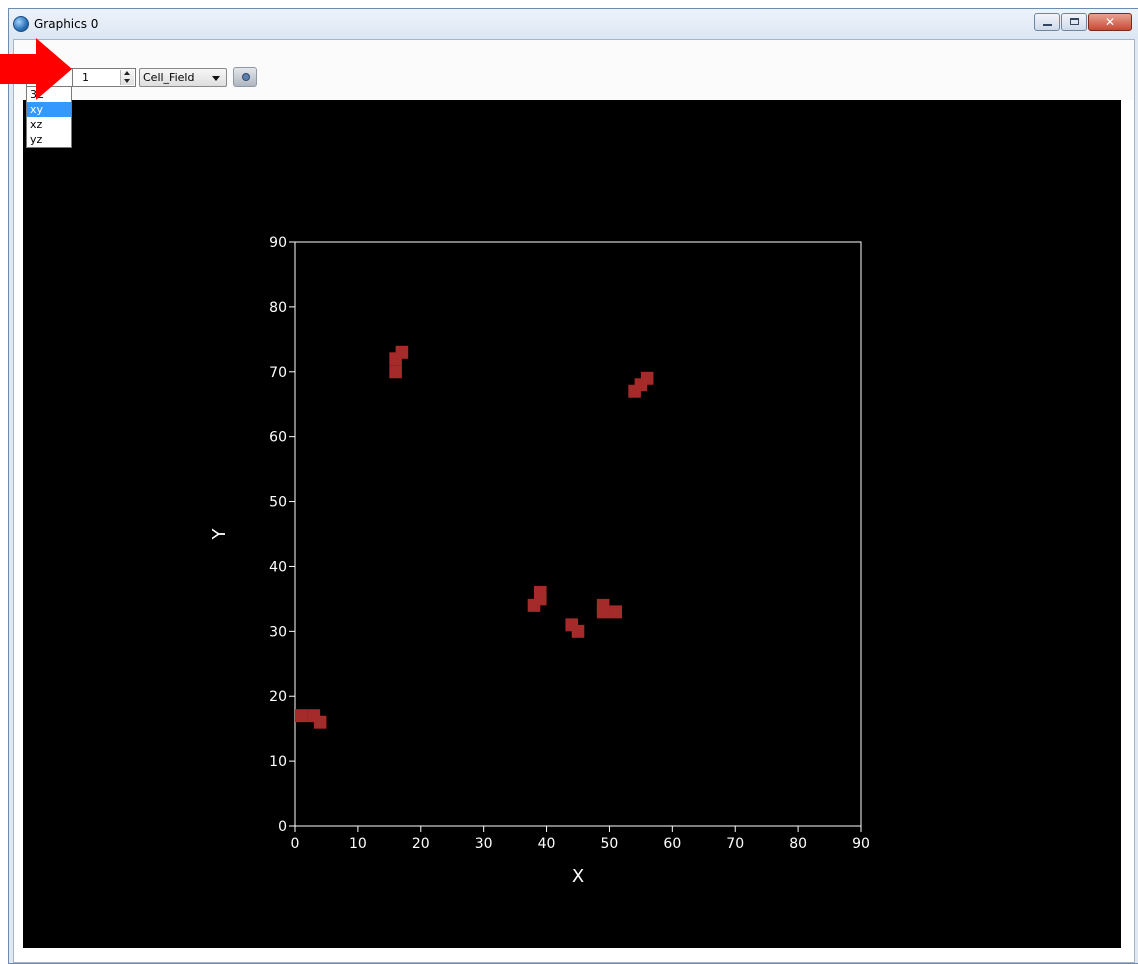 This screenshot has width=1138, height=964. I want to click on spin-arrows, so click(127, 77).